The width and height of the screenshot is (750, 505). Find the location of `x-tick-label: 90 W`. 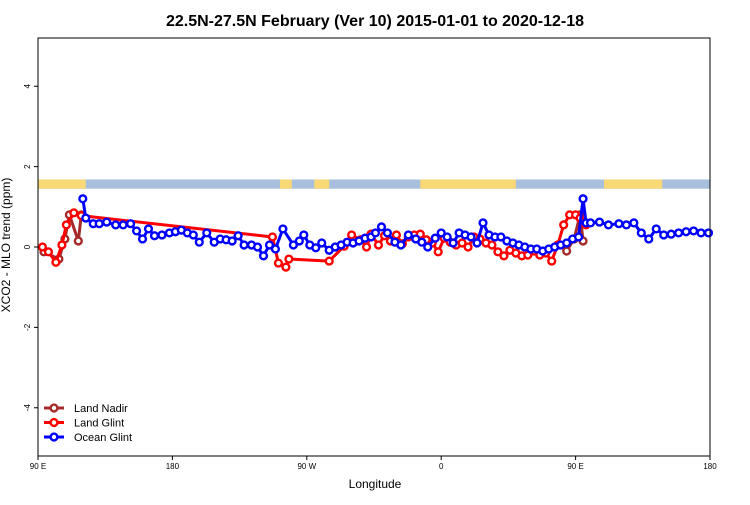

x-tick-label: 90 W is located at coordinates (306, 466).